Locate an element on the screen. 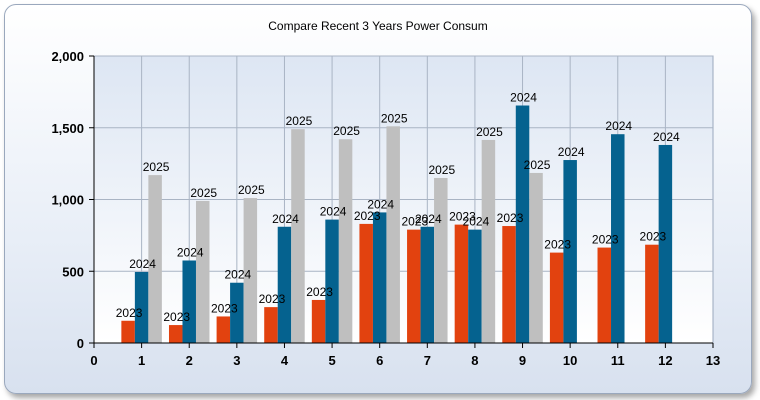 This screenshot has height=400, width=760. data-label-2024-5: 2024 is located at coordinates (333, 212).